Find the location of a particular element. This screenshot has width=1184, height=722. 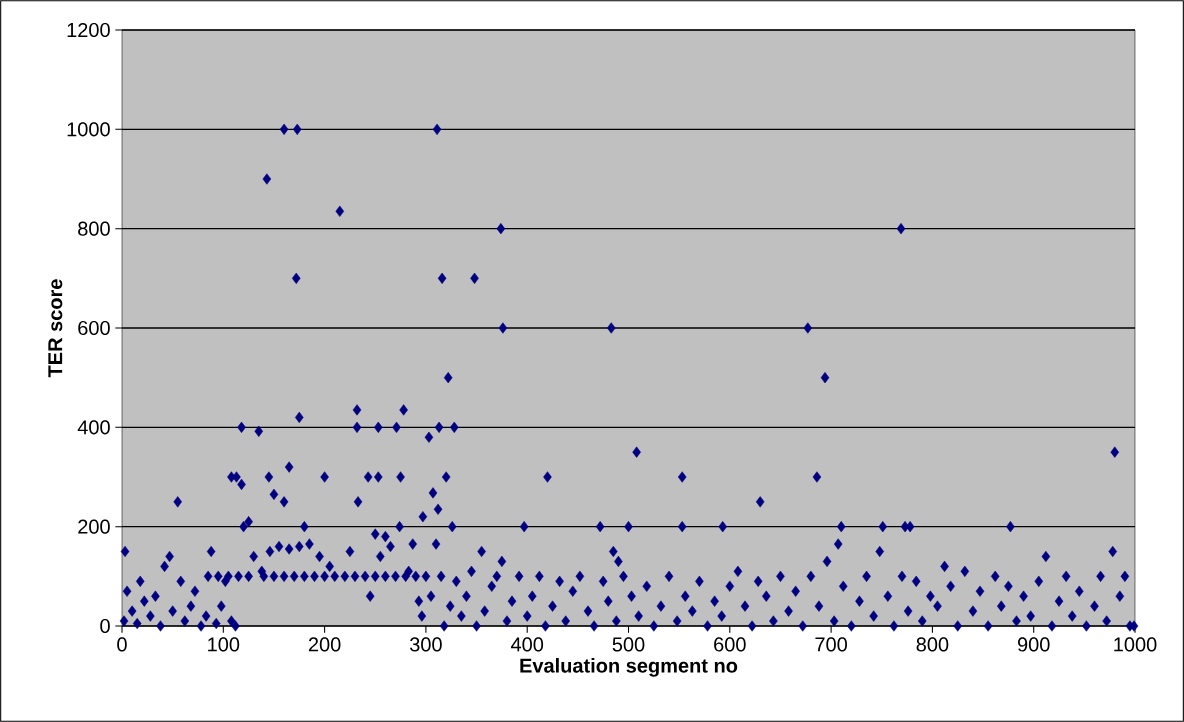

x-tick-label: 600 is located at coordinates (730, 644).